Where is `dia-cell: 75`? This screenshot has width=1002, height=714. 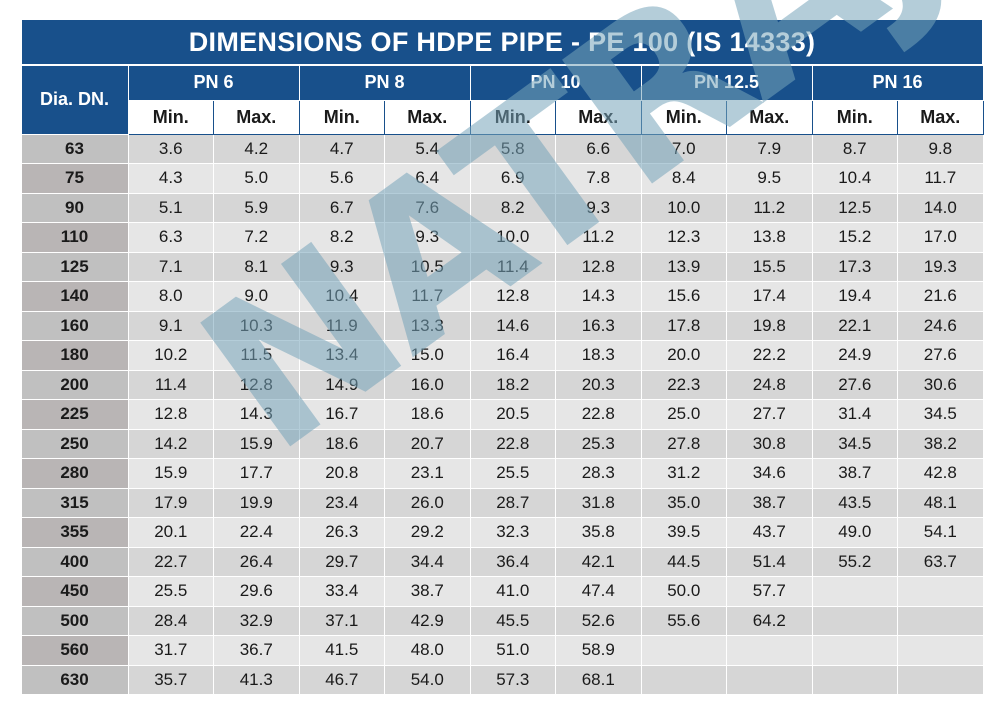
dia-cell: 75 is located at coordinates (74, 178).